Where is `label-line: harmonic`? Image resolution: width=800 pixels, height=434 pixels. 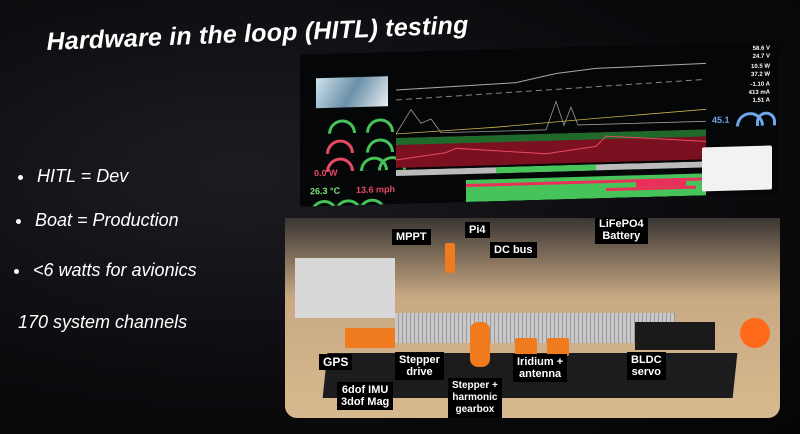
label-line: harmonic is located at coordinates (475, 397).